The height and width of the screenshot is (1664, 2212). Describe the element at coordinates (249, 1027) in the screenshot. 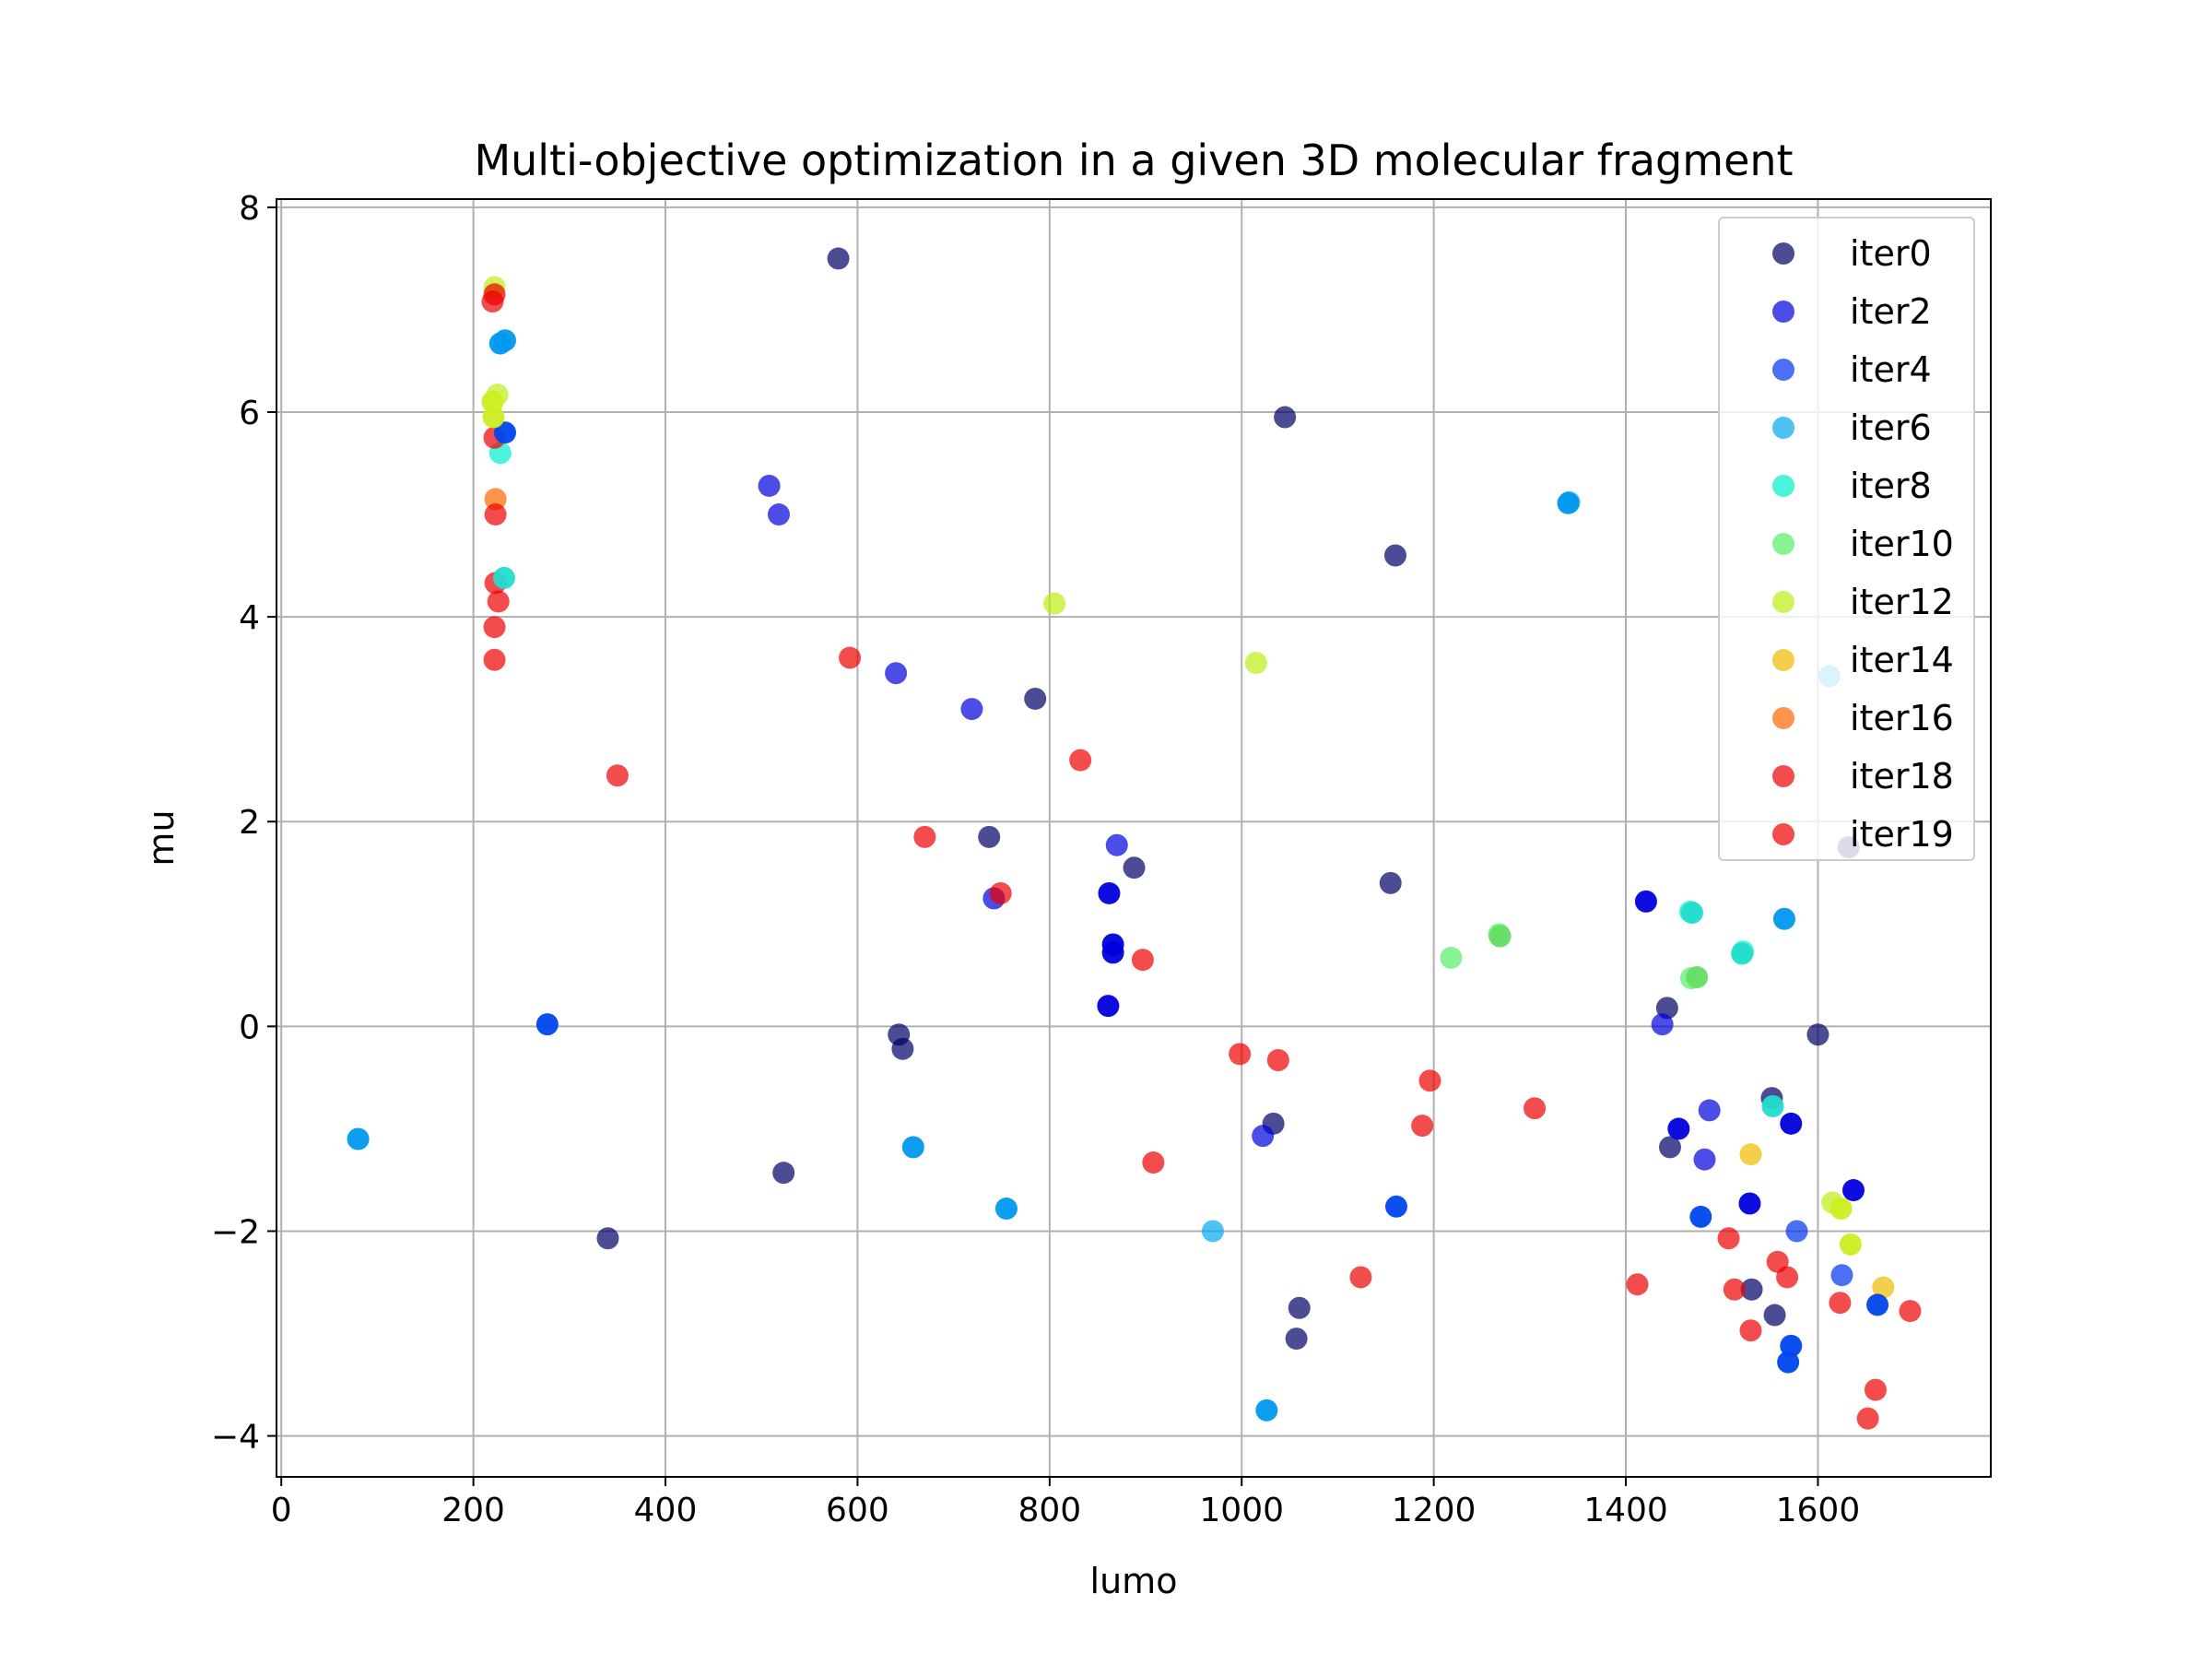

I see `y-tick-label: 0` at that location.